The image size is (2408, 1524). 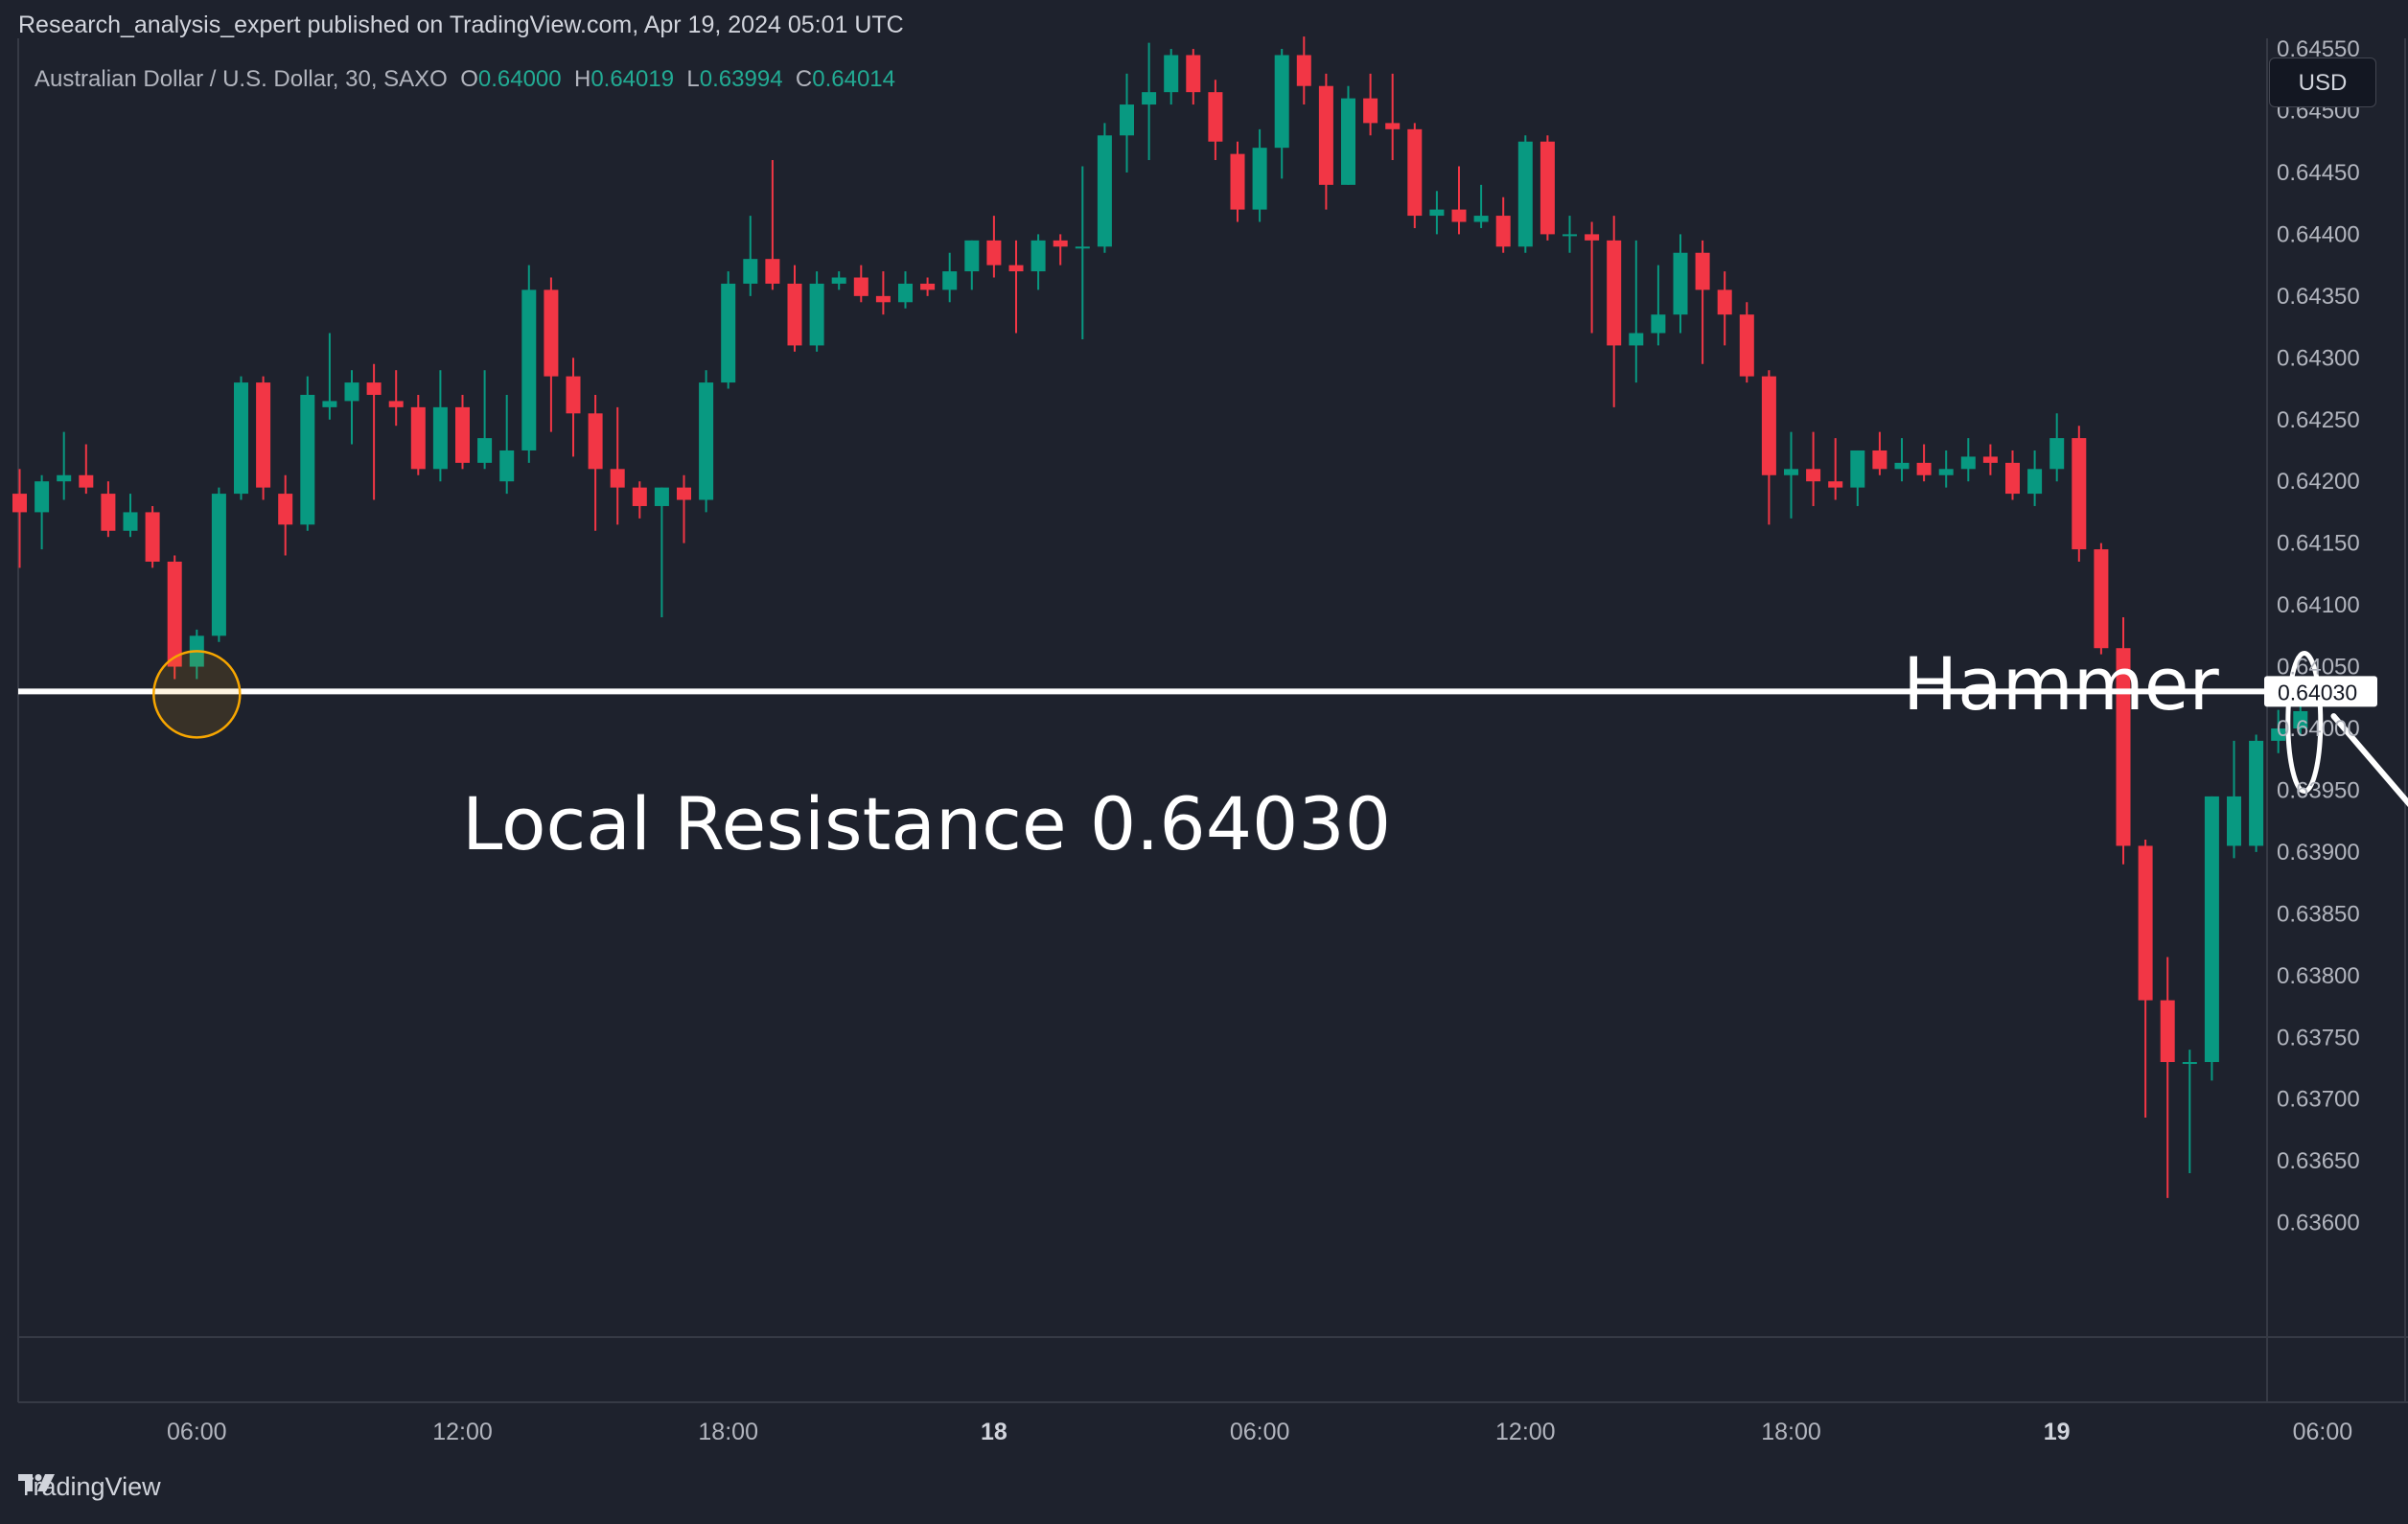 What do you see at coordinates (741, 79) in the screenshot?
I see `low-value: 0.63994` at bounding box center [741, 79].